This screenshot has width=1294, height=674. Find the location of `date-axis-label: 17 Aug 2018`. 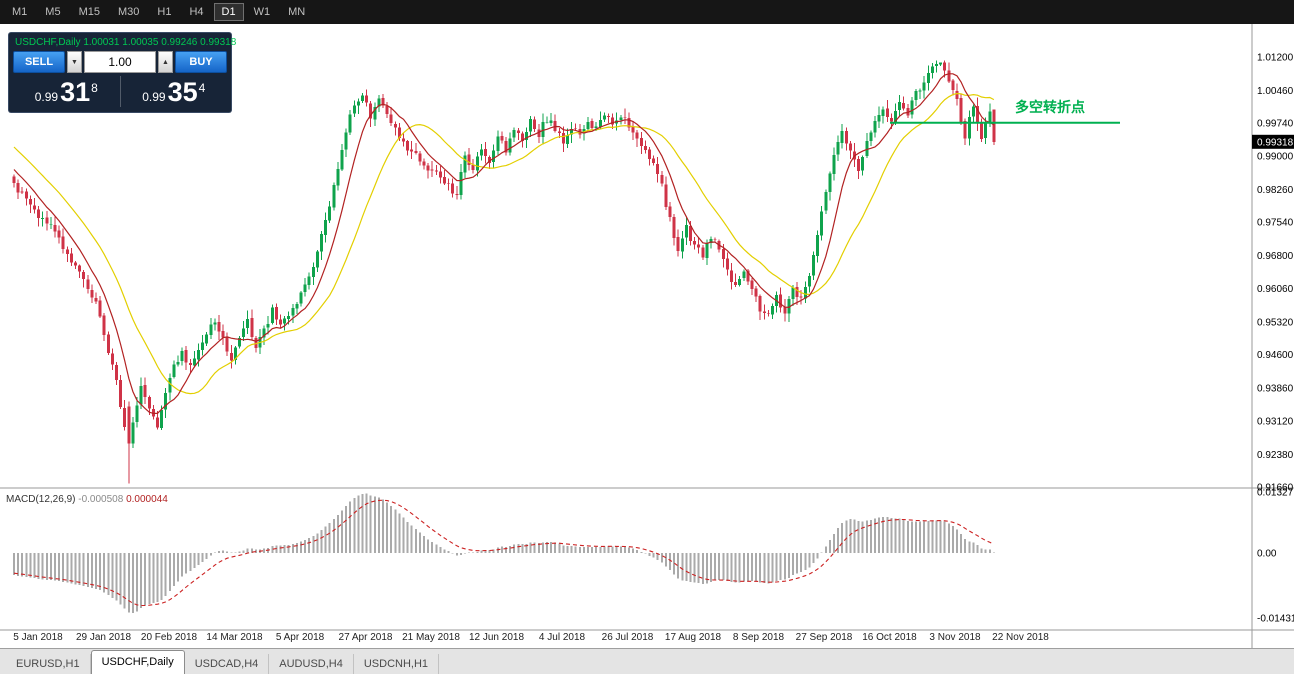

date-axis-label: 17 Aug 2018 is located at coordinates (693, 637).